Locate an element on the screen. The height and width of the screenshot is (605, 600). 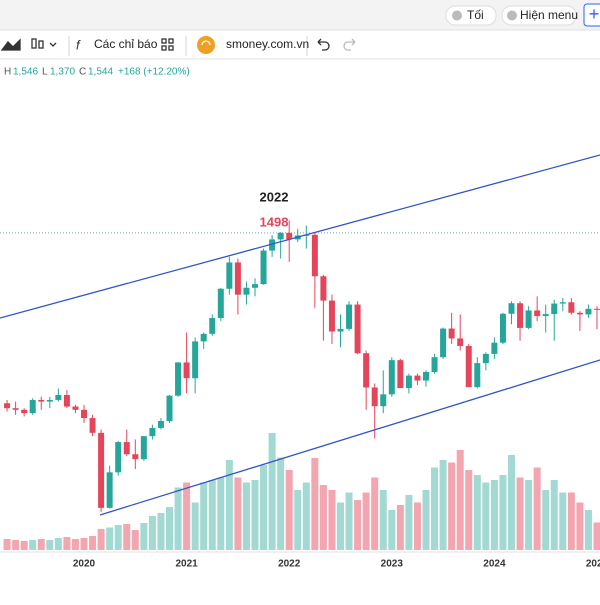
h-value: 1,546 is located at coordinates (25, 72).